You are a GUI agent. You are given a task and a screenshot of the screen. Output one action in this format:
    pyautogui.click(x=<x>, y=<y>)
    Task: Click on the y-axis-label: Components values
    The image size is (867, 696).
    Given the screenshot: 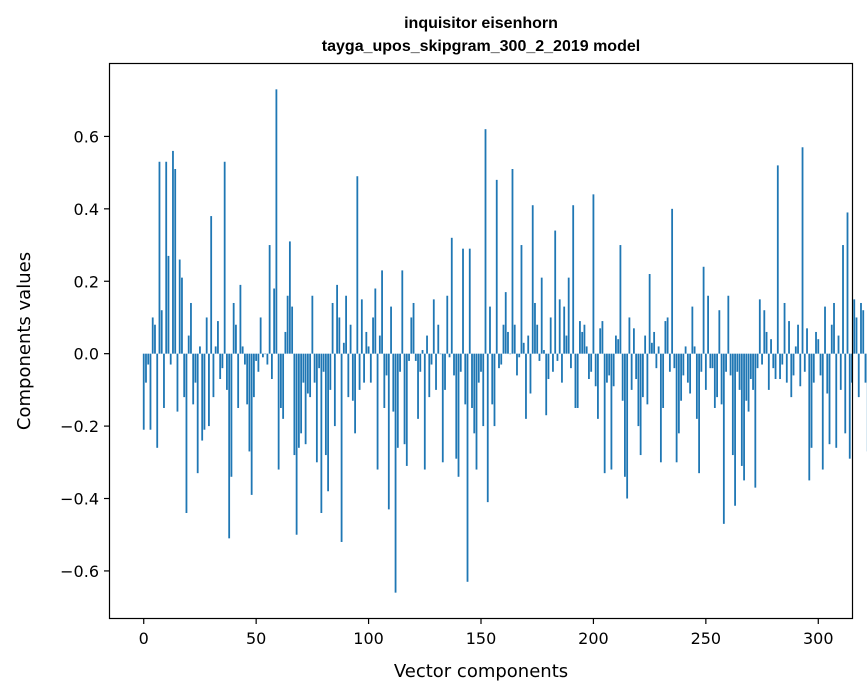 What is the action you would take?
    pyautogui.click(x=24, y=341)
    